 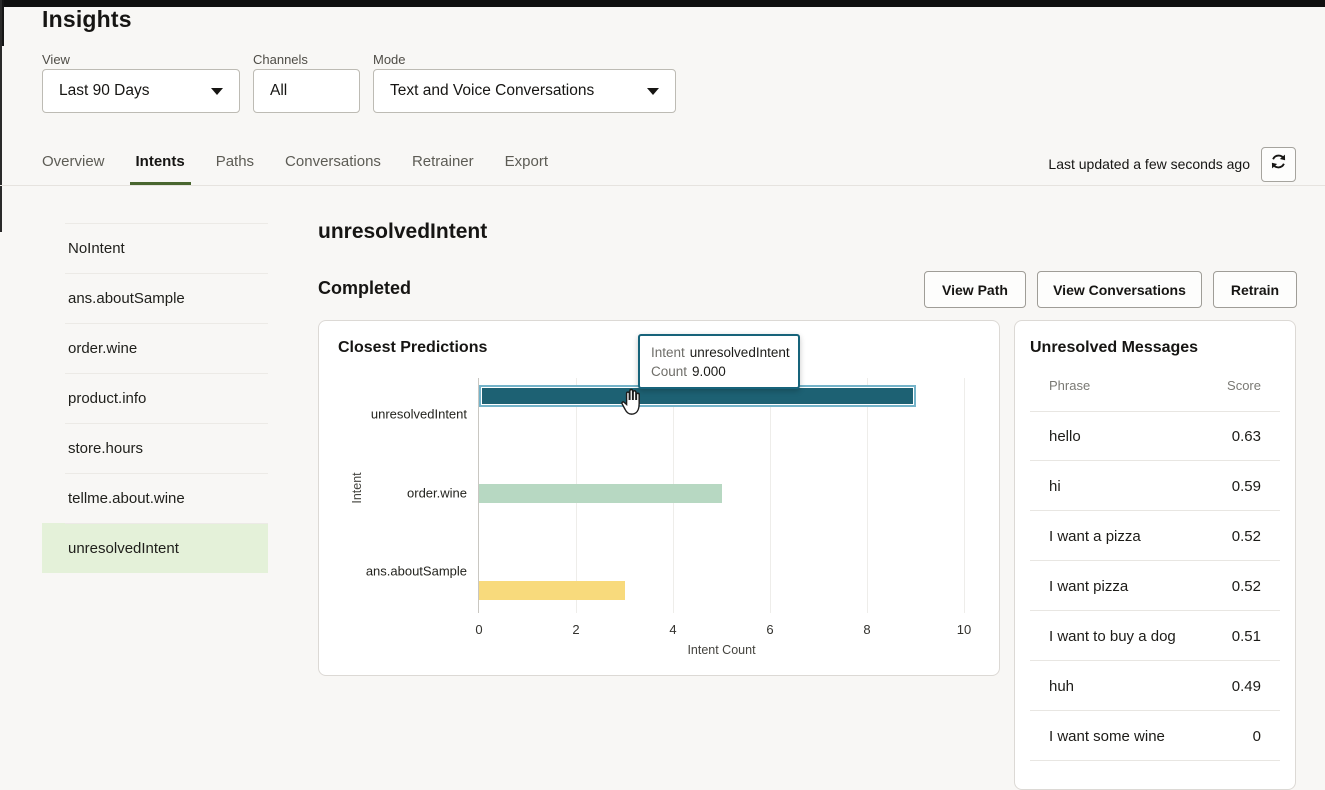 I want to click on tooltip-count-value: 9.000, so click(x=709, y=371).